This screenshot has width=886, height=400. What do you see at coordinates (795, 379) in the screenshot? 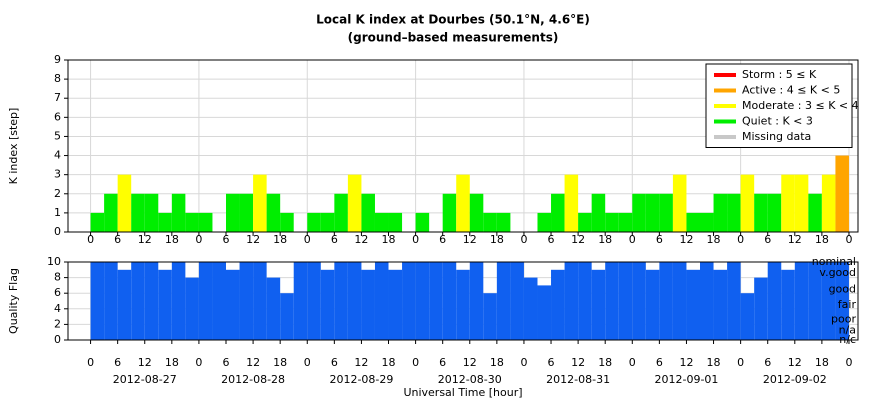
I see `date-label: 2012-09-02` at bounding box center [795, 379].